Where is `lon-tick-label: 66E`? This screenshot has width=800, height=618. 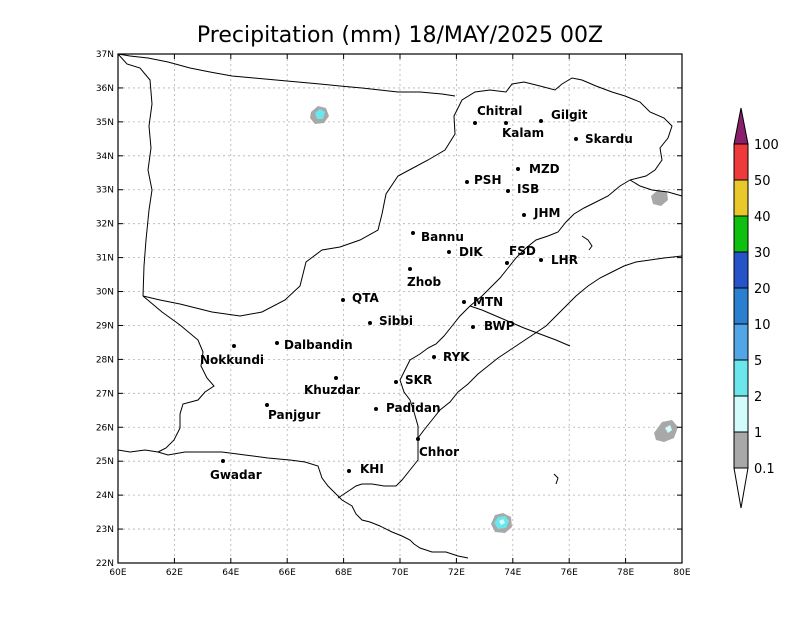
lon-tick-label: 66E is located at coordinates (287, 573).